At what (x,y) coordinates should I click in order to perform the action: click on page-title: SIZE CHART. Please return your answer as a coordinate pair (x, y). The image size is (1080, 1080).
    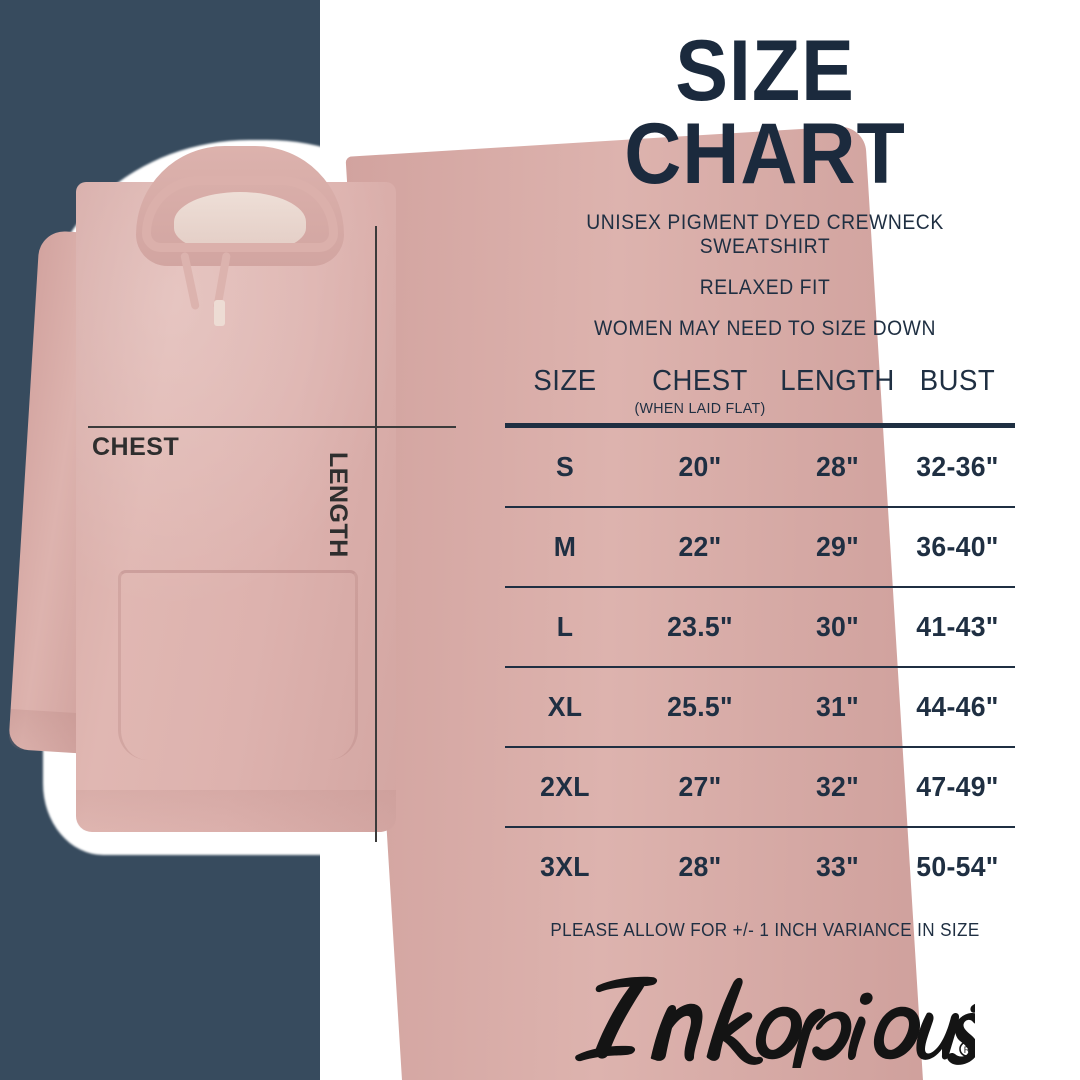
    Looking at the image, I should click on (765, 112).